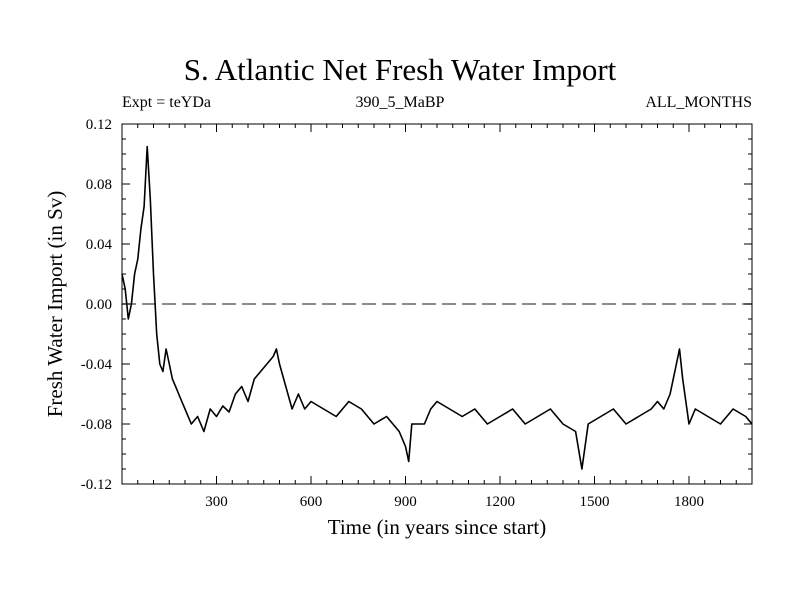 The width and height of the screenshot is (800, 600). I want to click on x-axis-label: Time (in years since start), so click(437, 527).